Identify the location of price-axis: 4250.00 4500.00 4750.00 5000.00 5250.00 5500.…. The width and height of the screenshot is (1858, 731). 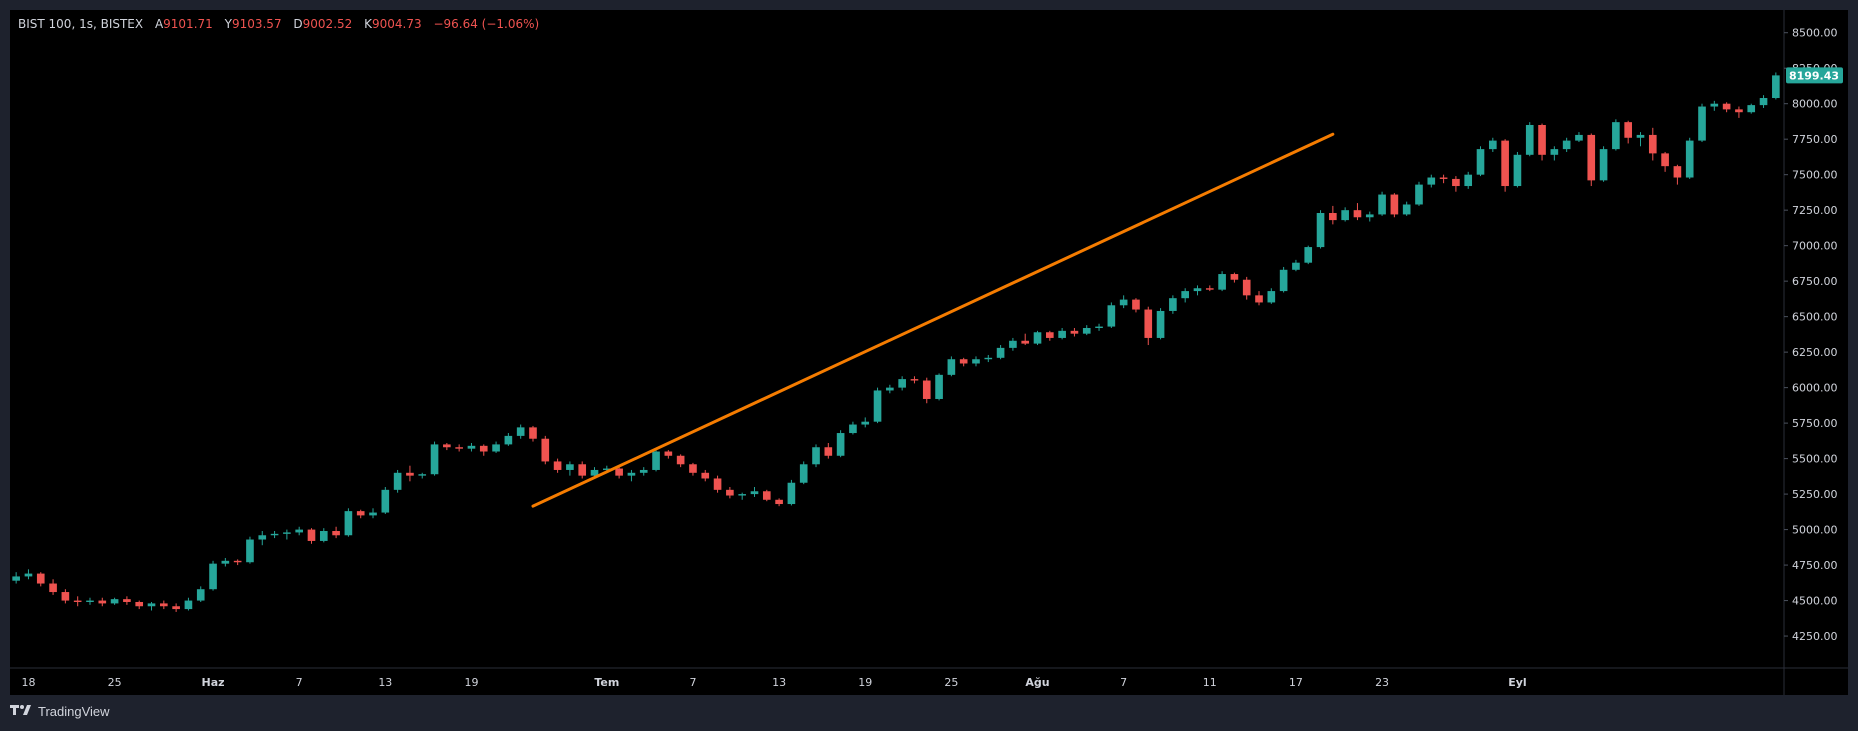
(1811, 335).